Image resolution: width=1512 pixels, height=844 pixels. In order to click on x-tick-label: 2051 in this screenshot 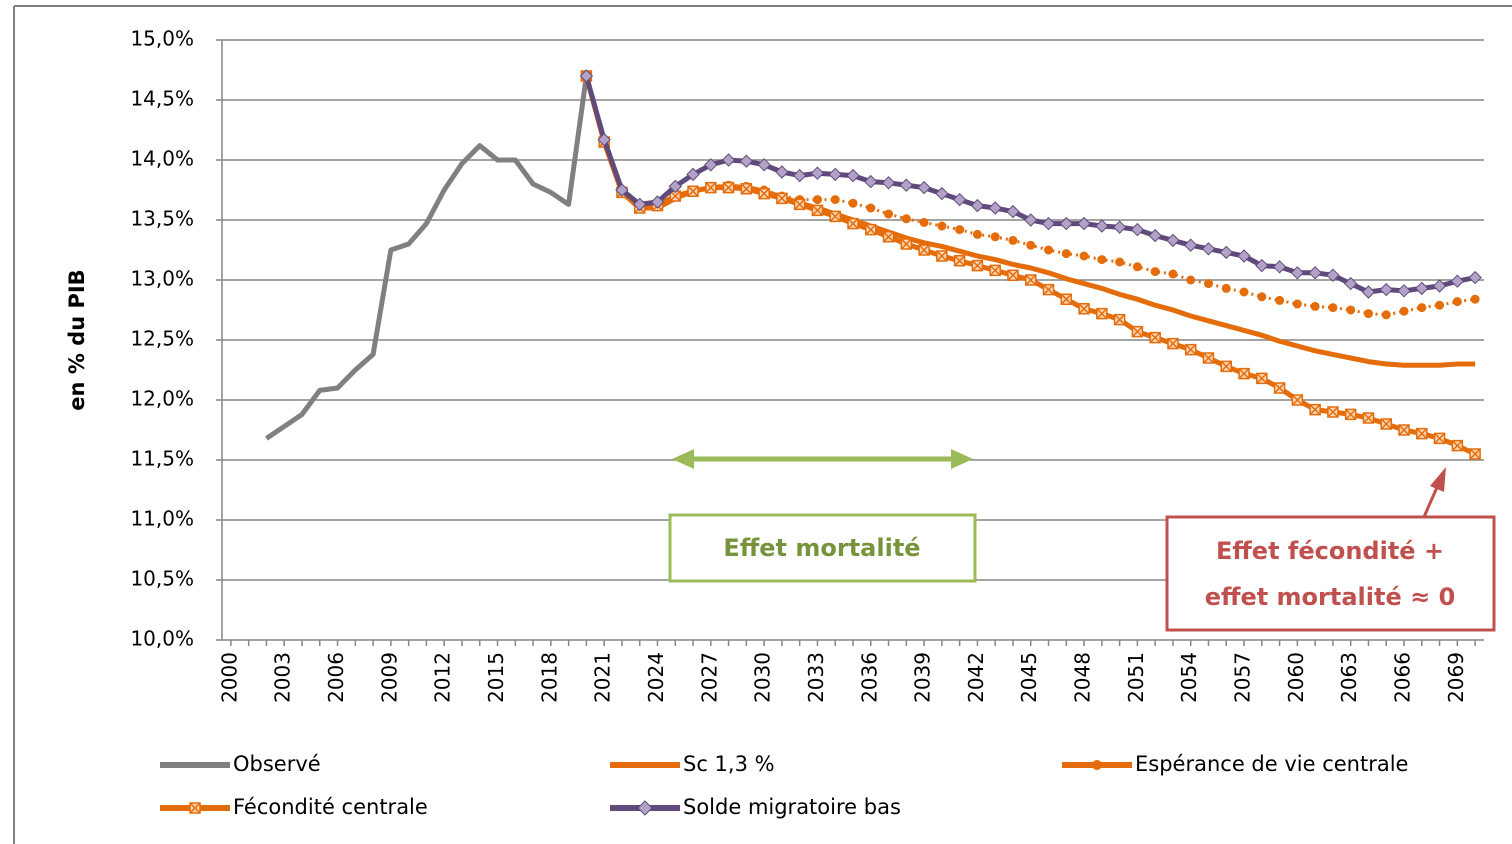, I will do `click(1136, 677)`.